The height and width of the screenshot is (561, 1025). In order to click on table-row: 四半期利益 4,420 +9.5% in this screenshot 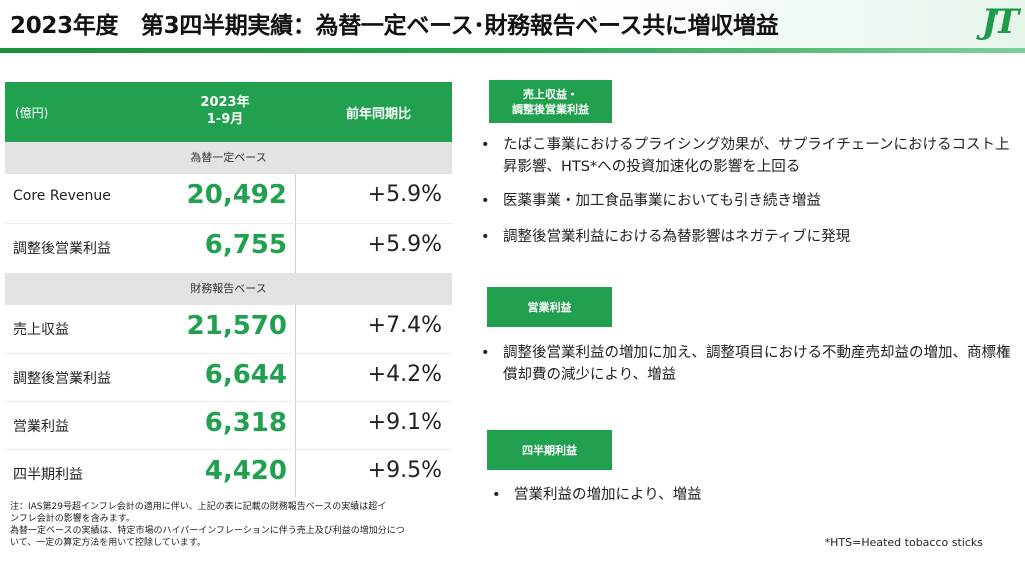, I will do `click(228, 474)`.